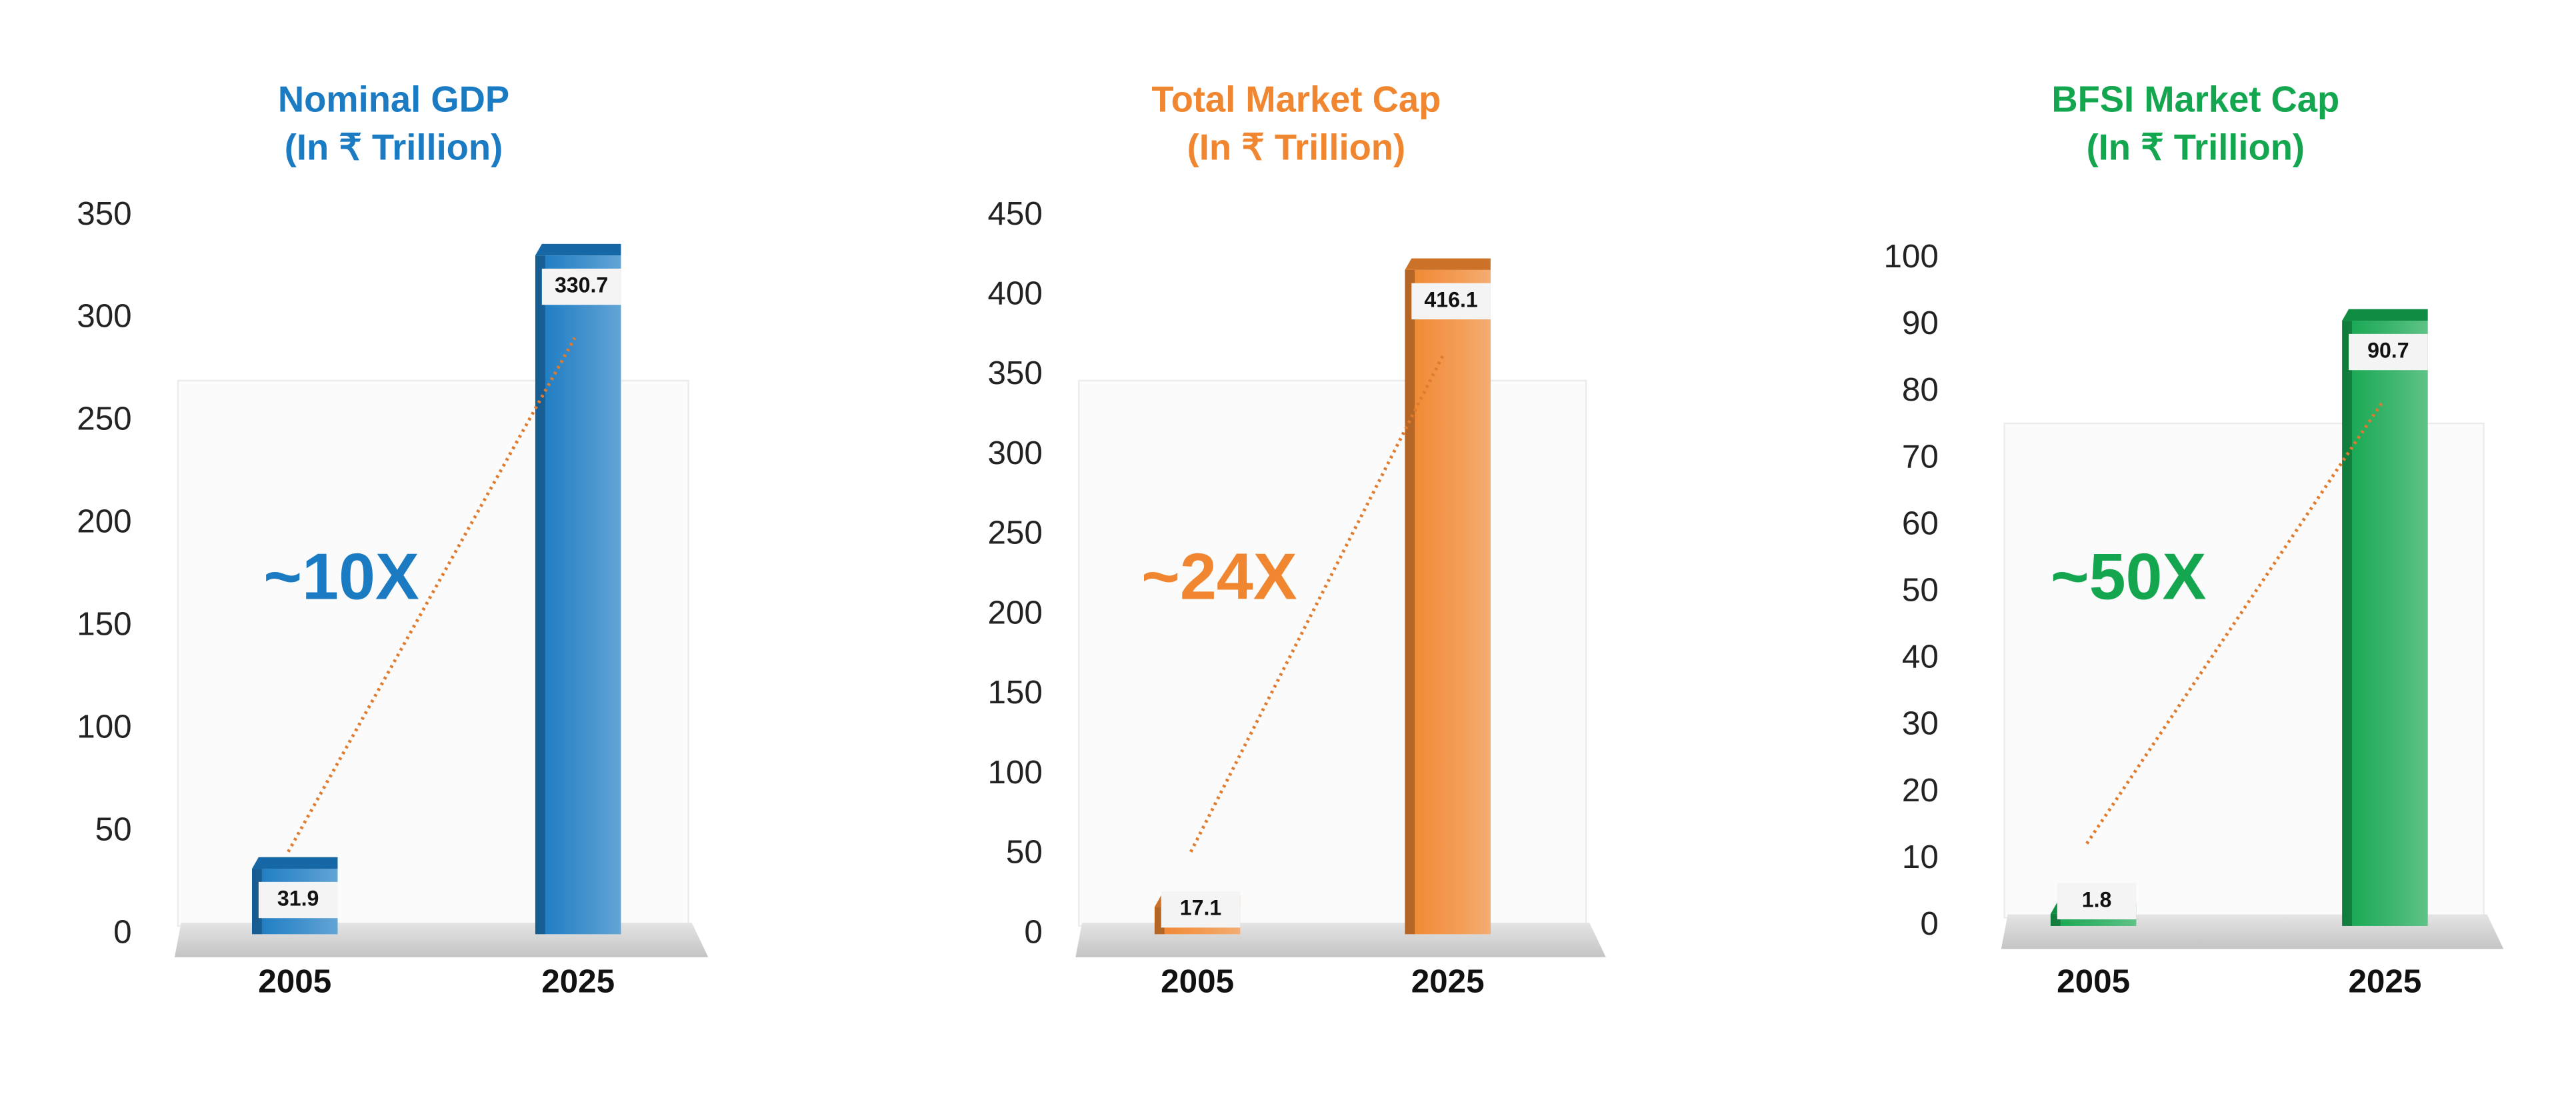 This screenshot has height=1094, width=2576. Describe the element at coordinates (1296, 99) in the screenshot. I see `chart-title: Total Market Cap` at that location.